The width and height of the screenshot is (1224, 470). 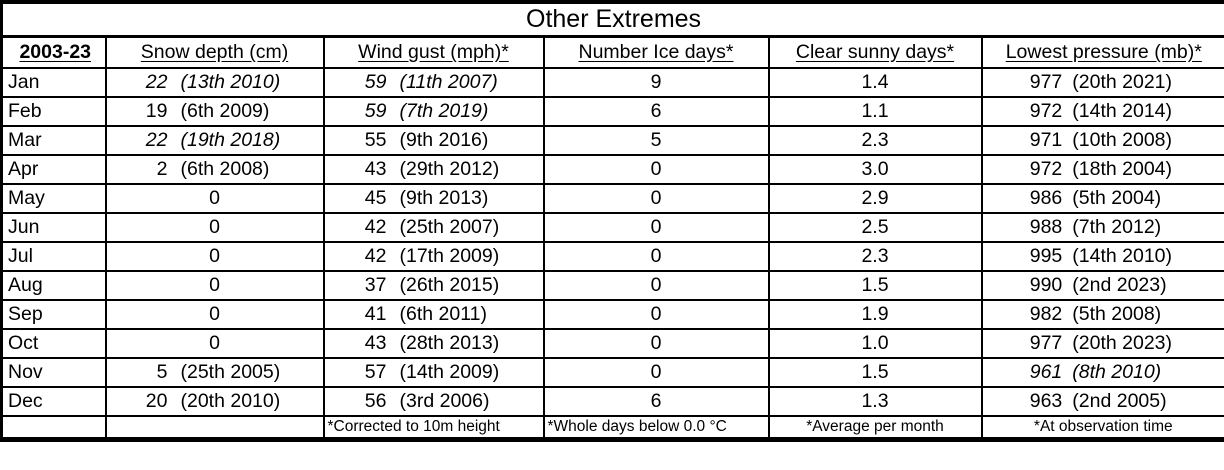 I want to click on table-row: Jun 0 42 (25th 2007) 0 2.5 988 (7th 2012), so click(x=612, y=227).